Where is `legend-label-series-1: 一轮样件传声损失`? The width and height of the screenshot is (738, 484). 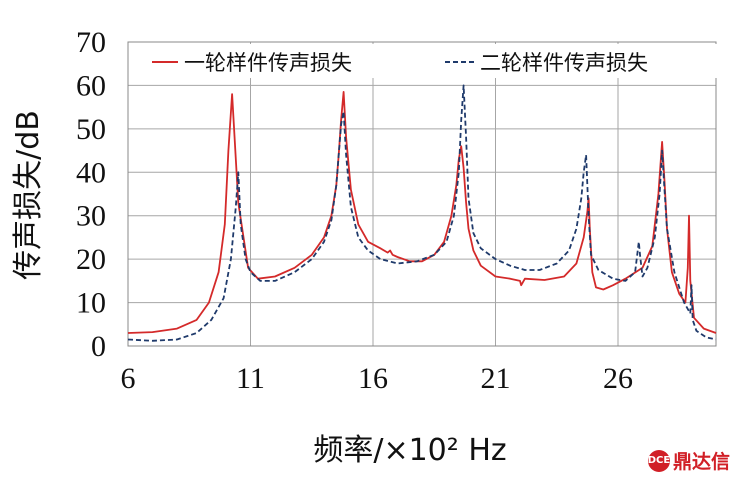
legend-label-series-1: 一轮样件传声损失 is located at coordinates (268, 63).